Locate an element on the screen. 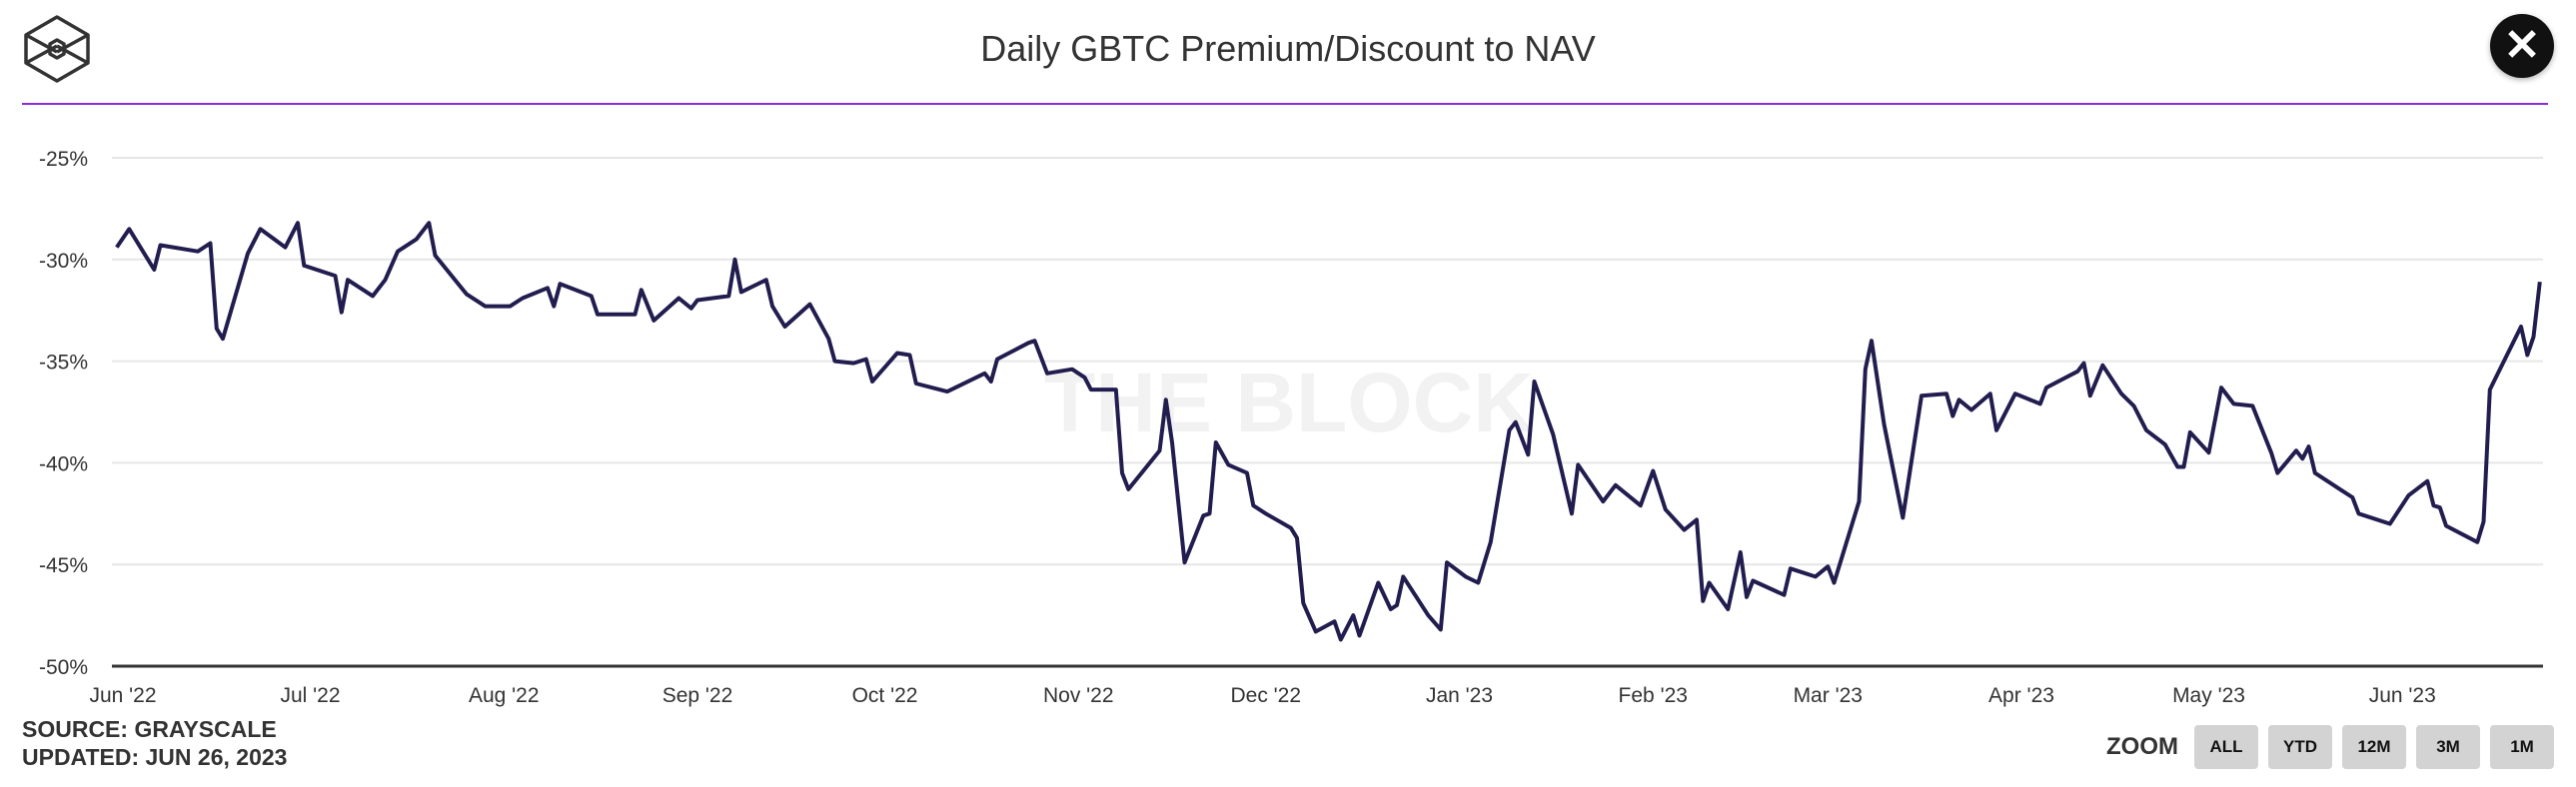 The width and height of the screenshot is (2576, 787). y-tick-label: -35% is located at coordinates (63, 363).